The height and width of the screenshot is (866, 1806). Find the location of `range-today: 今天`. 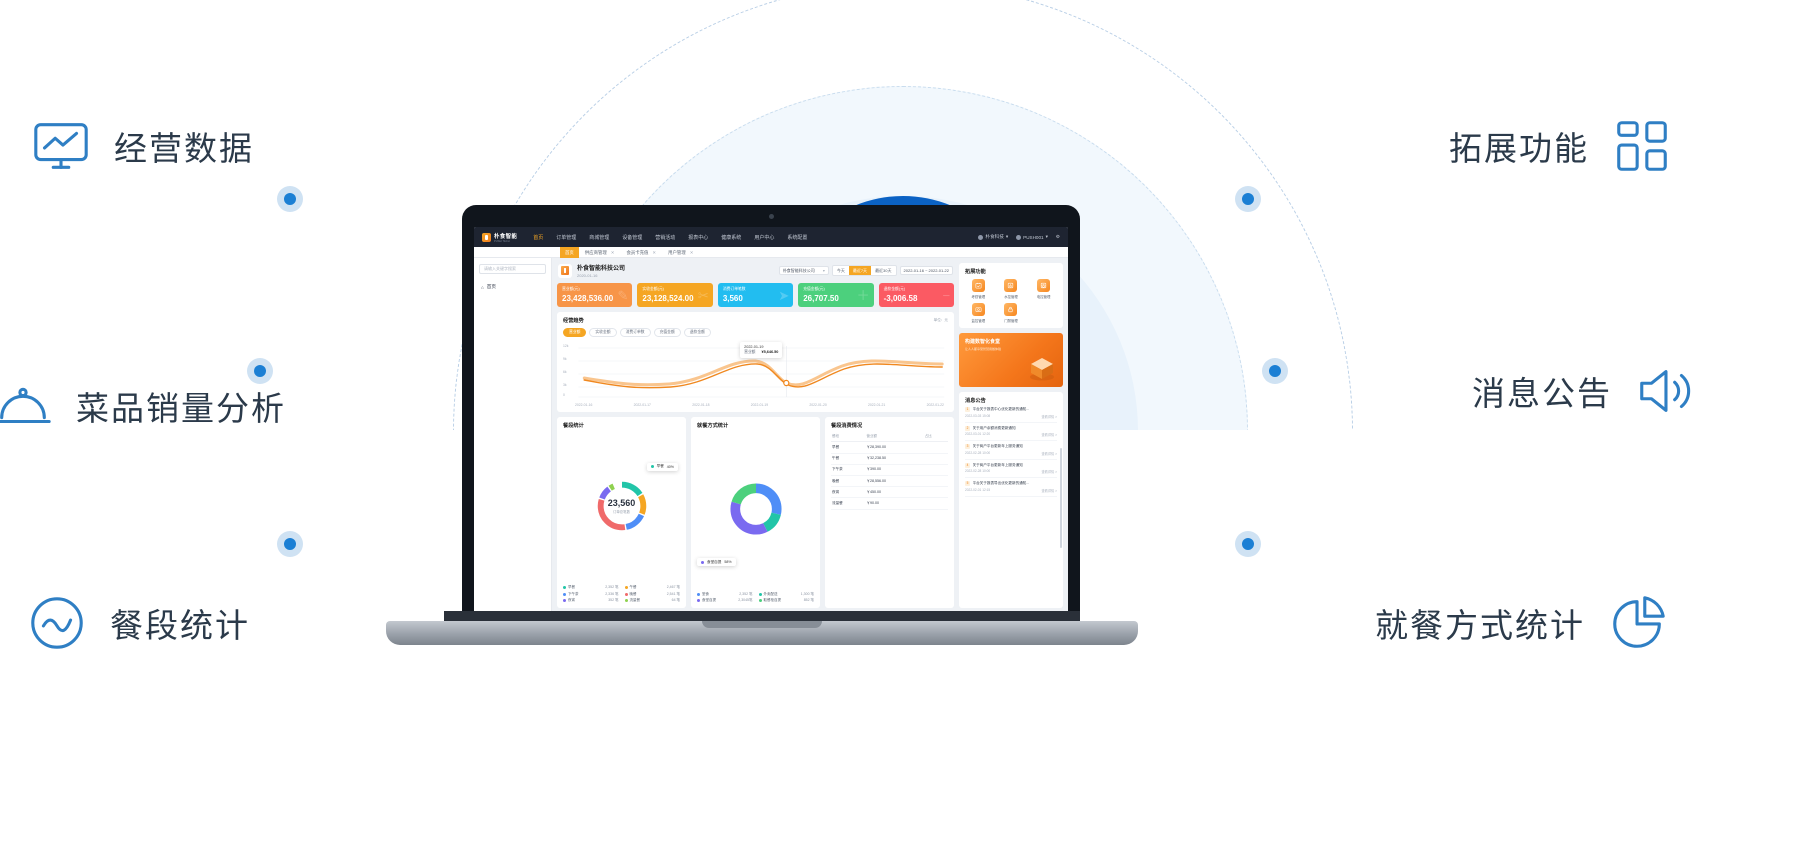

range-today: 今天 is located at coordinates (840, 270).